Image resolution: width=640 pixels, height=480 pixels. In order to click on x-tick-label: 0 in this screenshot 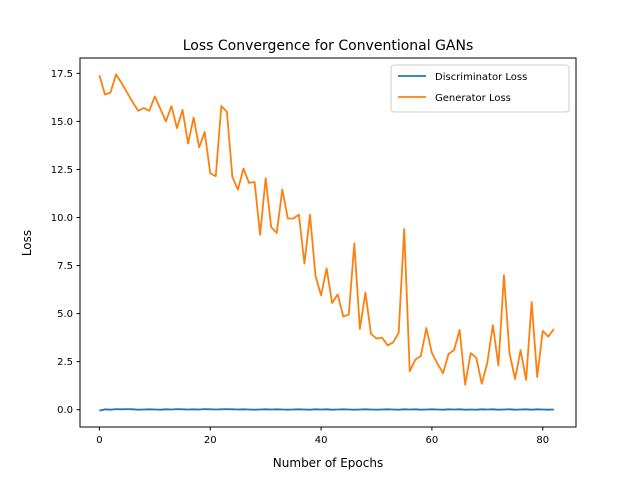, I will do `click(99, 440)`.